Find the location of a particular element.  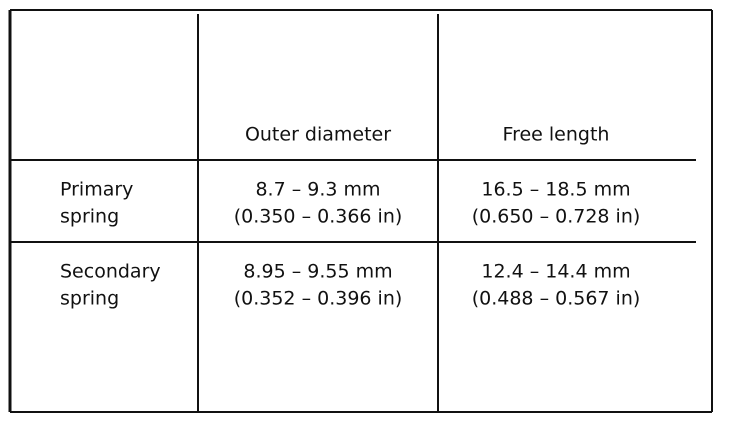

cell-text: (0.488 – 0.567 in) is located at coordinates (556, 299).